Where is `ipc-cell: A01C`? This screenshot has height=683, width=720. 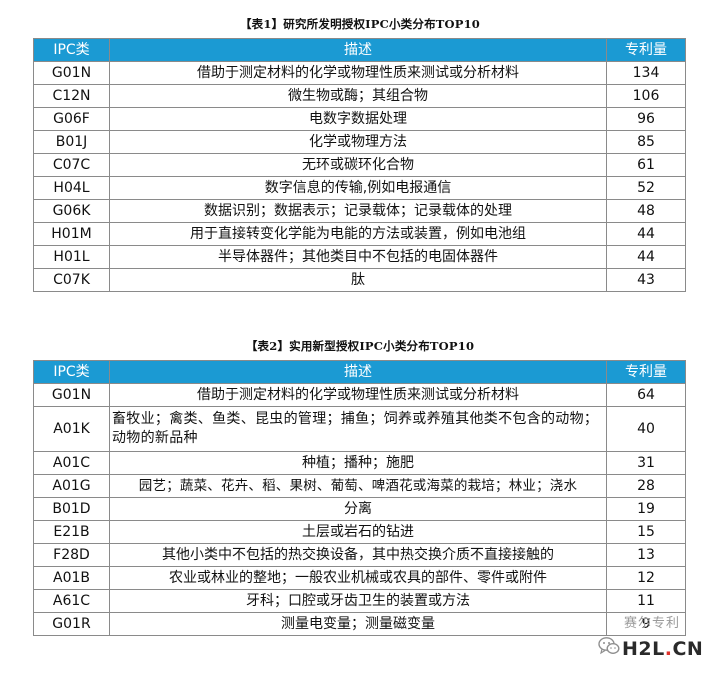 ipc-cell: A01C is located at coordinates (71, 463).